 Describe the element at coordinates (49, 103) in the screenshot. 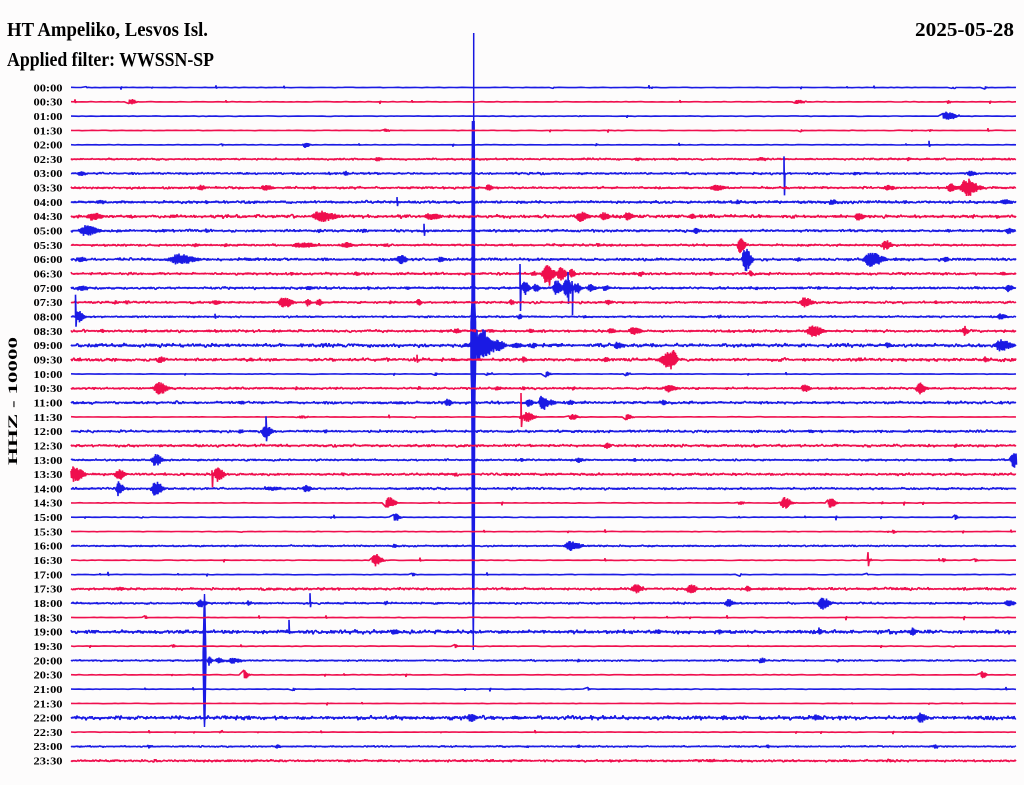

I see `svg-text: 00:30` at that location.